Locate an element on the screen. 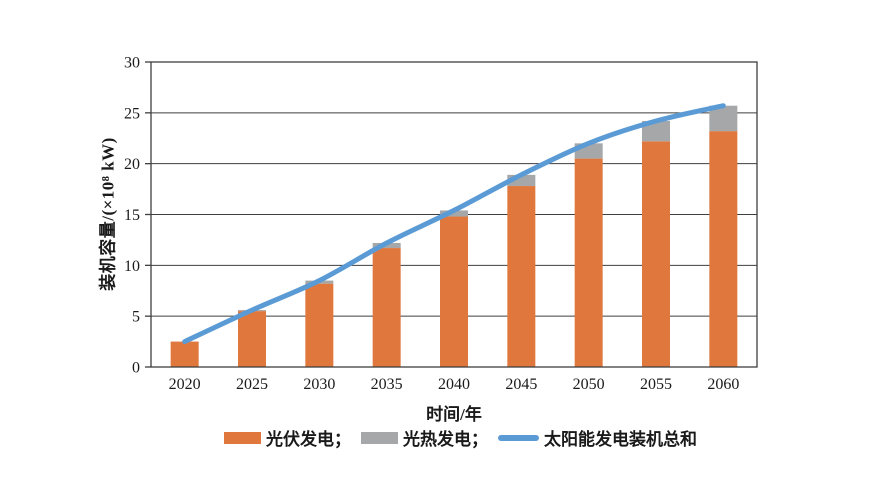  bar-csp-2045 is located at coordinates (521, 180).